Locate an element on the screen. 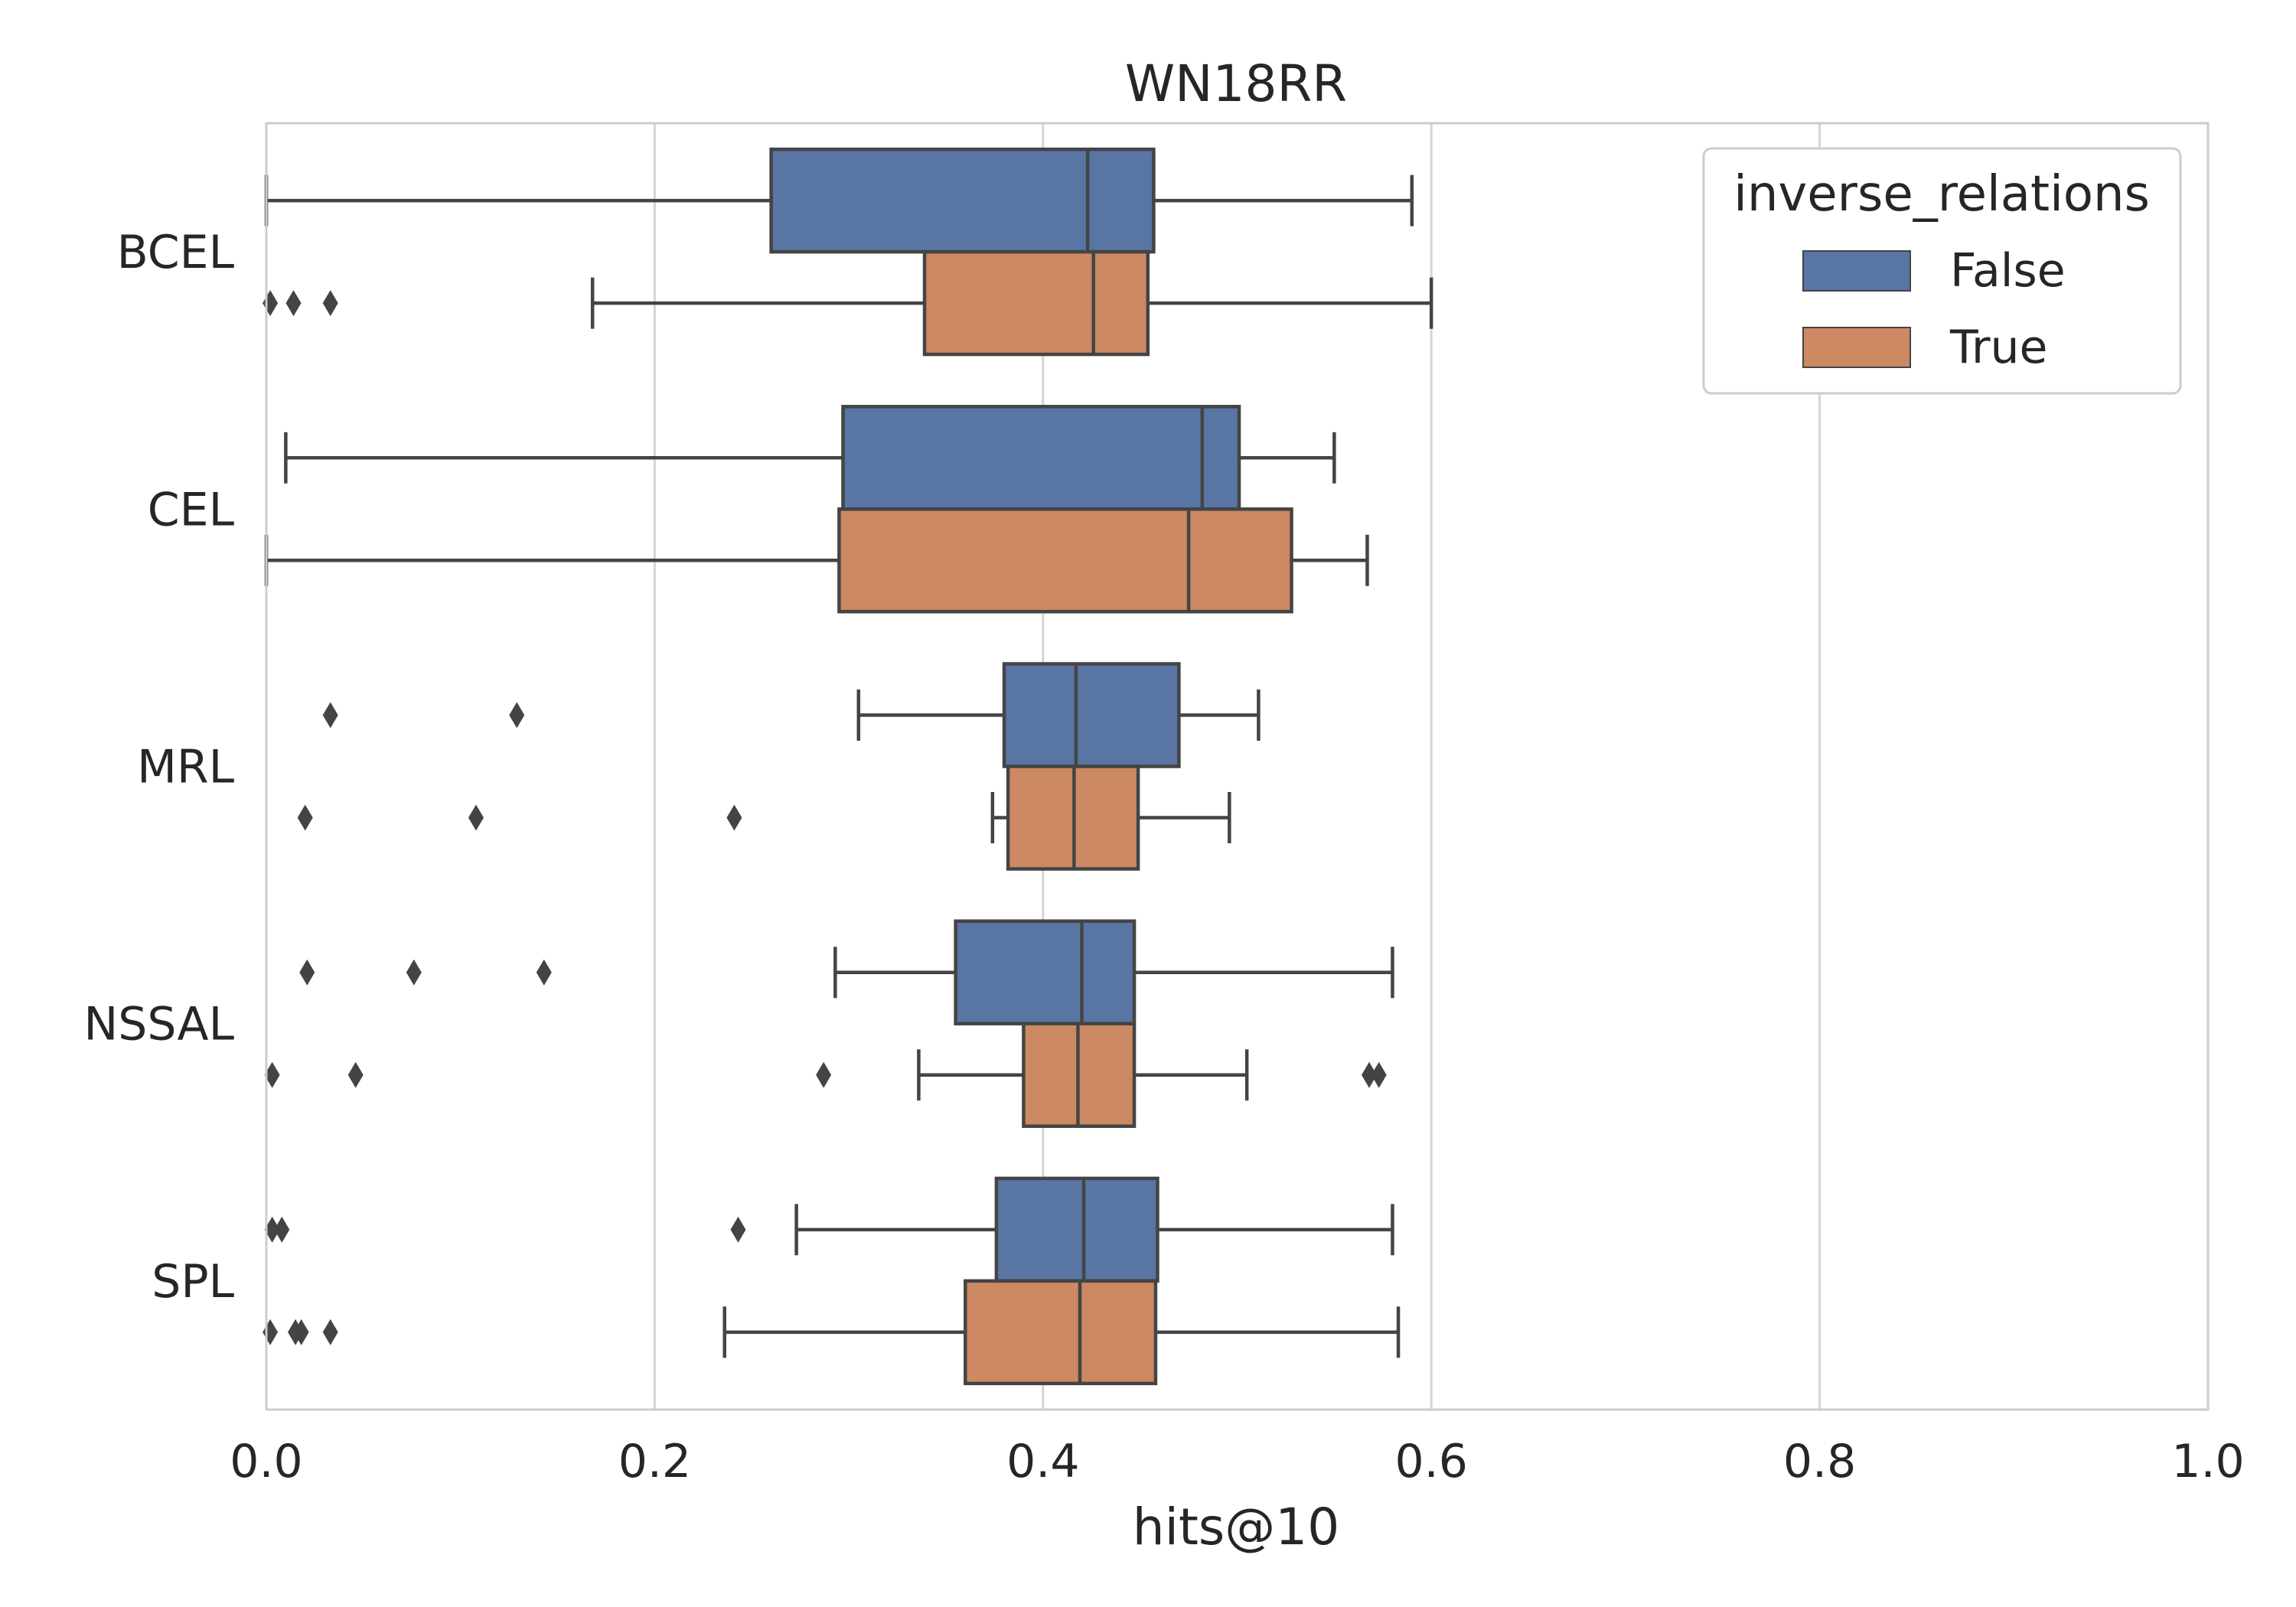  y-tick-labels: BCEL CEL MRL NSSAL SPL is located at coordinates (158, 767).